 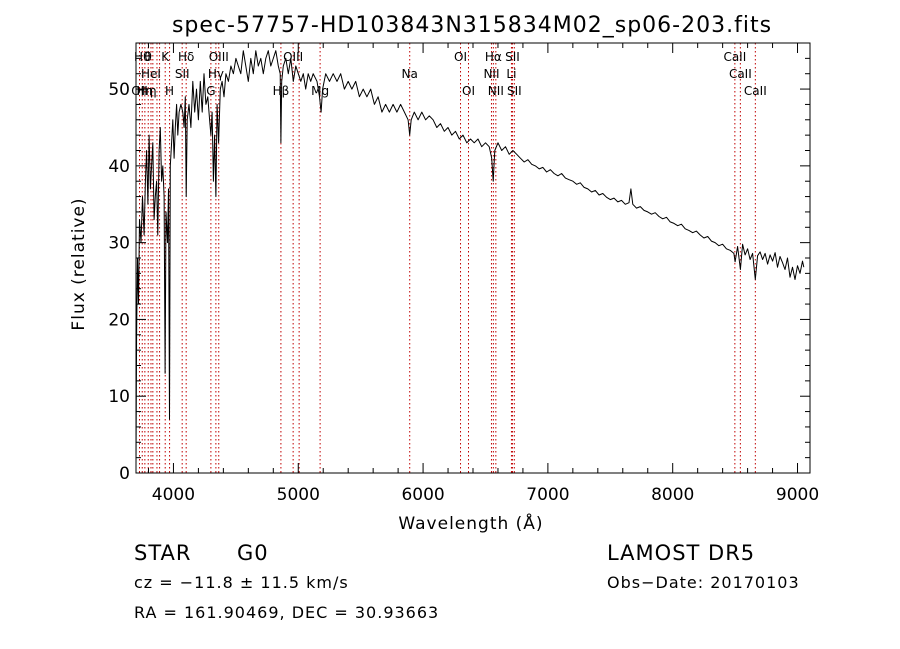 I want to click on survey-name: LAMOST DR5, so click(x=681, y=553).